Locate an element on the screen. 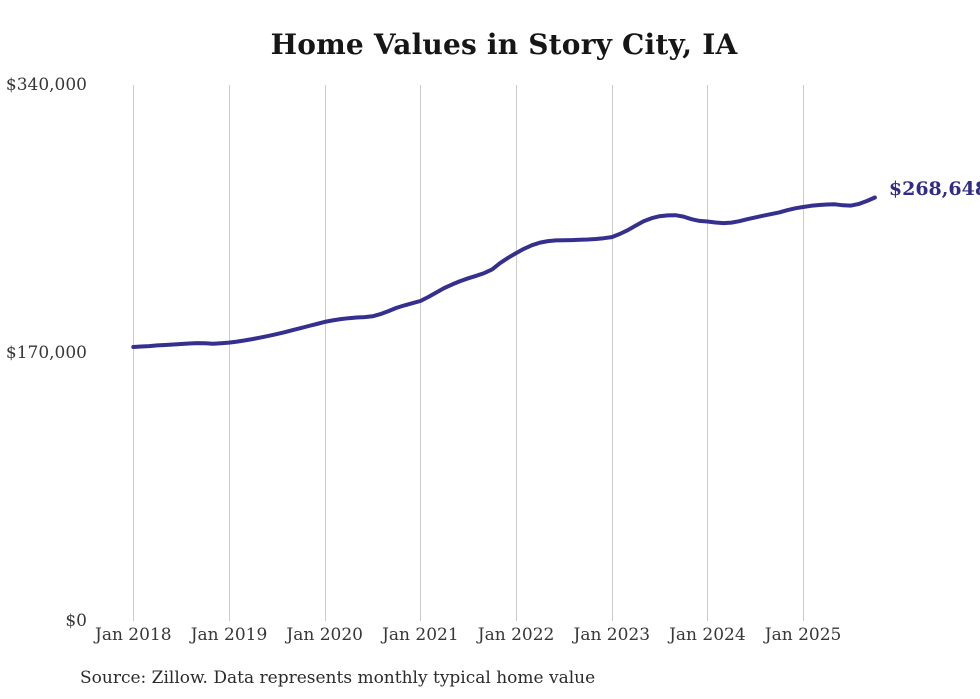 The width and height of the screenshot is (980, 699). current-value-label: $268,648 is located at coordinates (934, 188).